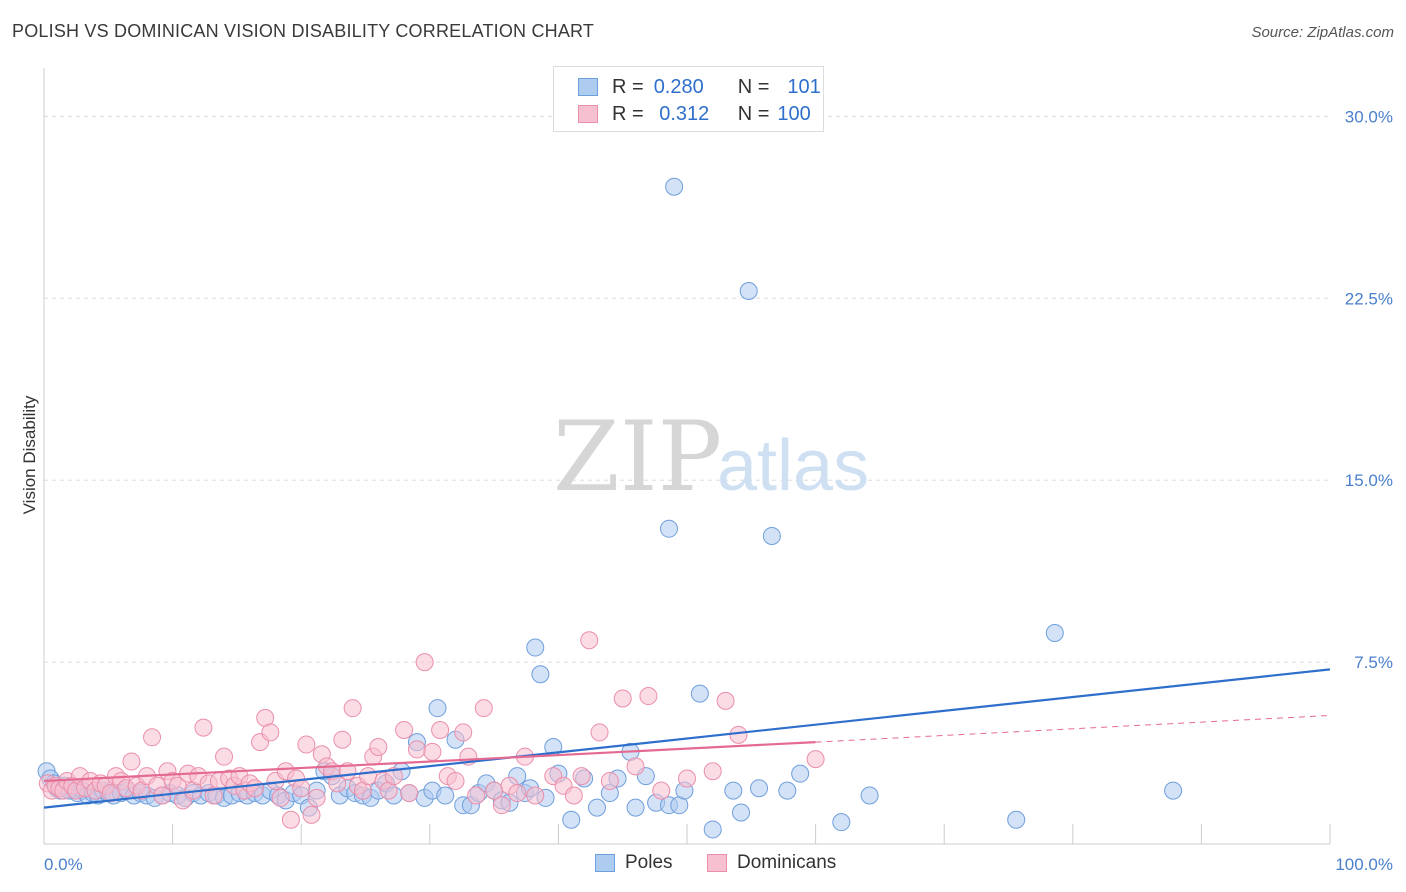 The height and width of the screenshot is (892, 1406). What do you see at coordinates (649, 862) in the screenshot?
I see `bottom-legend-poles-label: Poles` at bounding box center [649, 862].